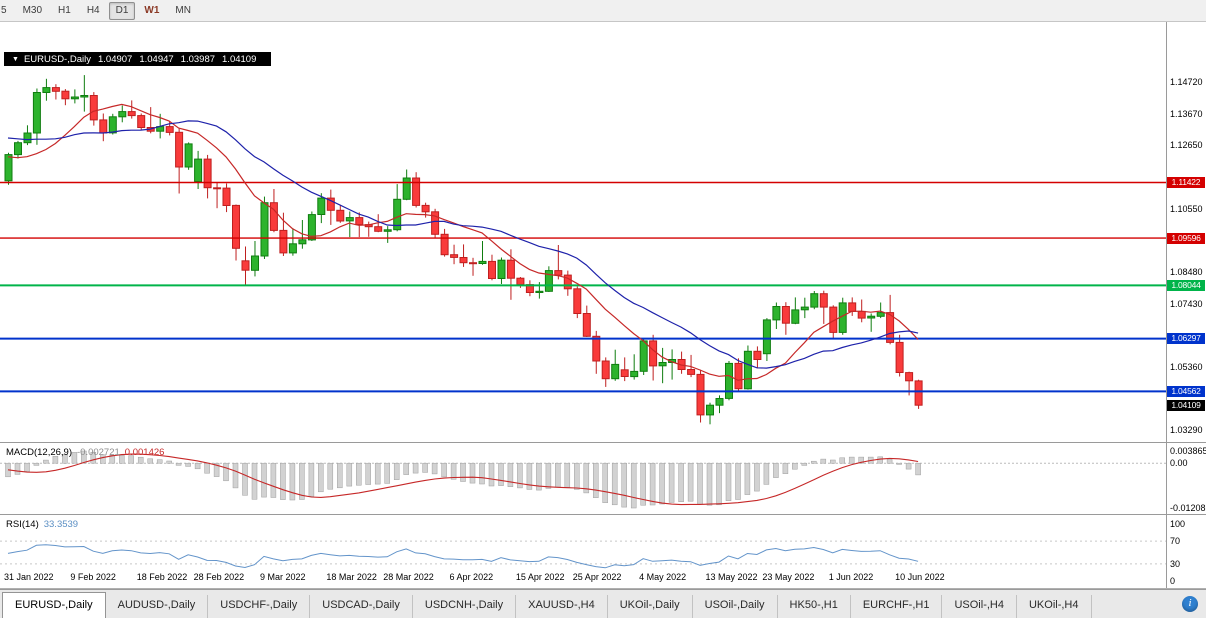 This screenshot has height=618, width=1206. Describe the element at coordinates (814, 606) in the screenshot. I see `chart-tab-hk50-h1: HK50-,H1` at that location.